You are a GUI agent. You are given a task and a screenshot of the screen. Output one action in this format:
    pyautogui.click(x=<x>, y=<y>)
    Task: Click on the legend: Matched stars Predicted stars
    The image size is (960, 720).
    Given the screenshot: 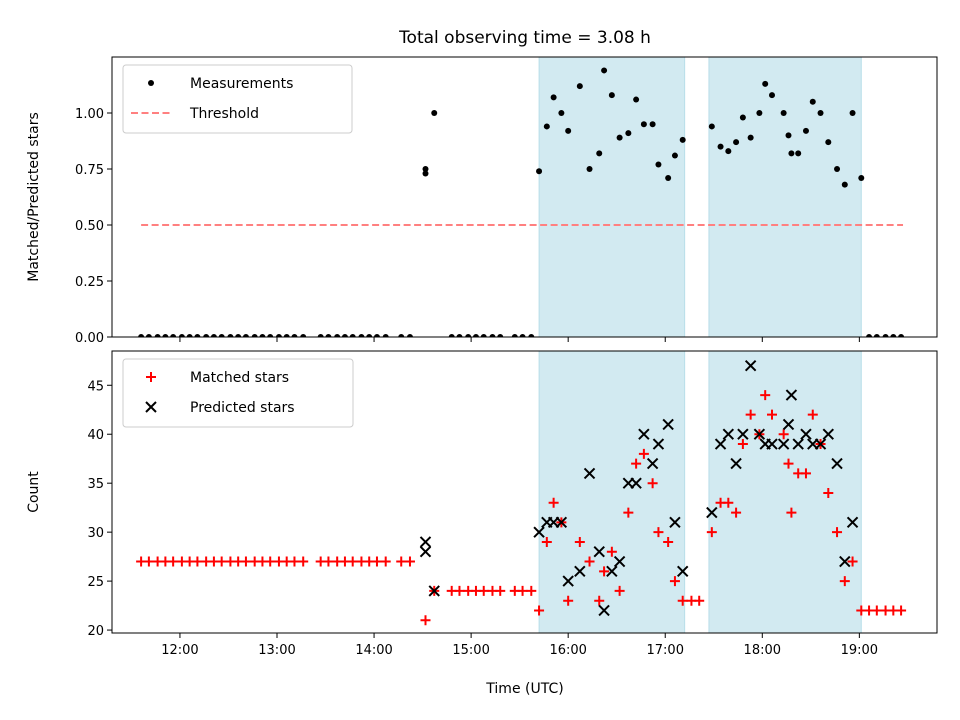 What is the action you would take?
    pyautogui.click(x=238, y=393)
    